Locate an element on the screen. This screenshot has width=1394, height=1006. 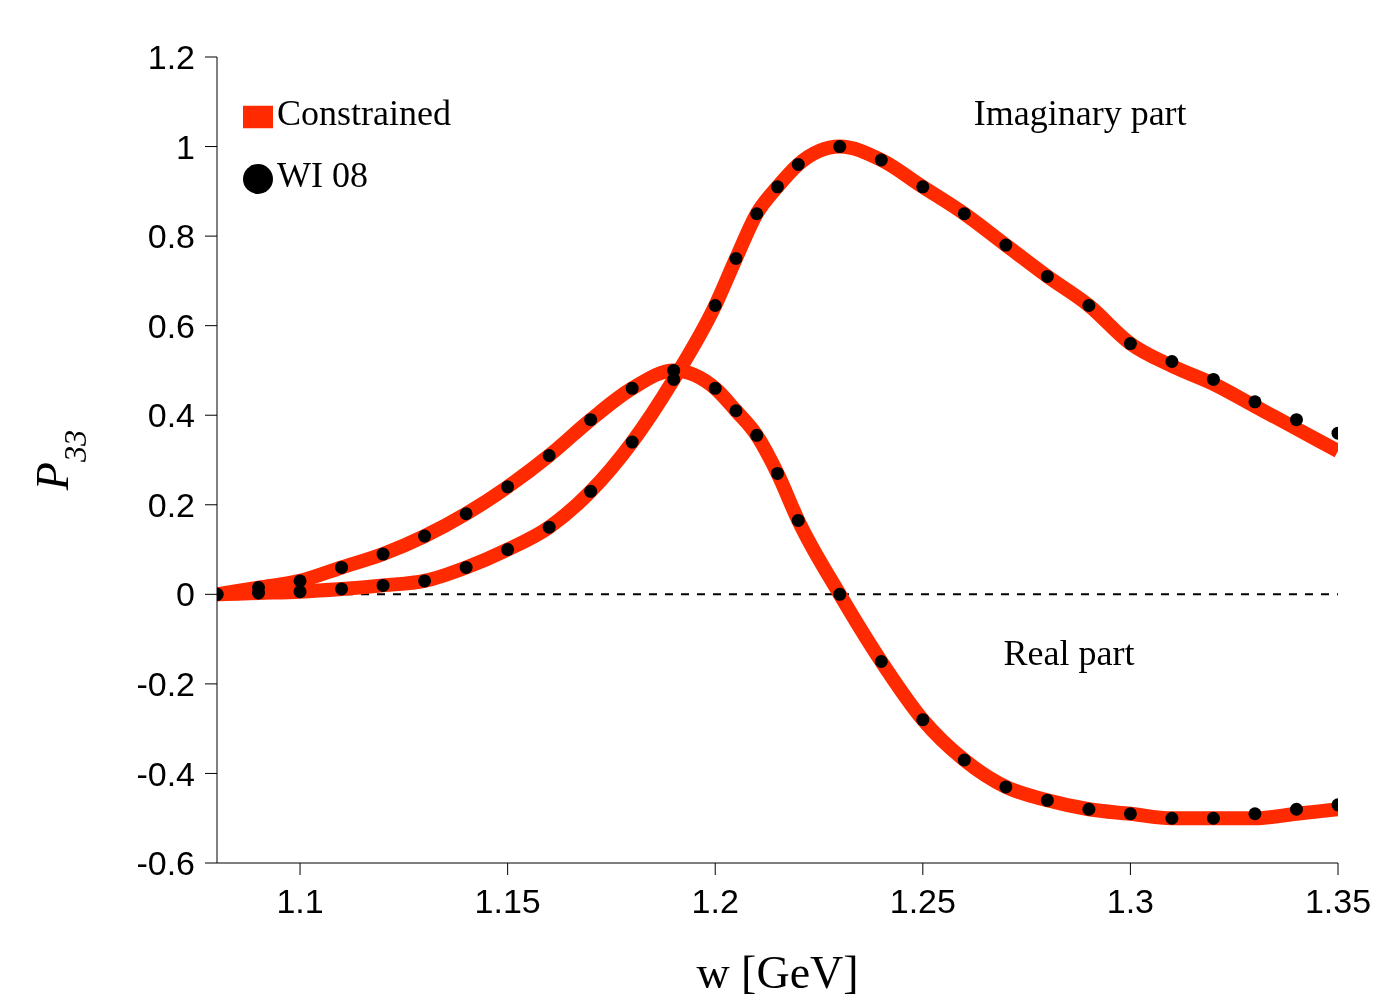
x-tick-label: 1.1 is located at coordinates (300, 901).